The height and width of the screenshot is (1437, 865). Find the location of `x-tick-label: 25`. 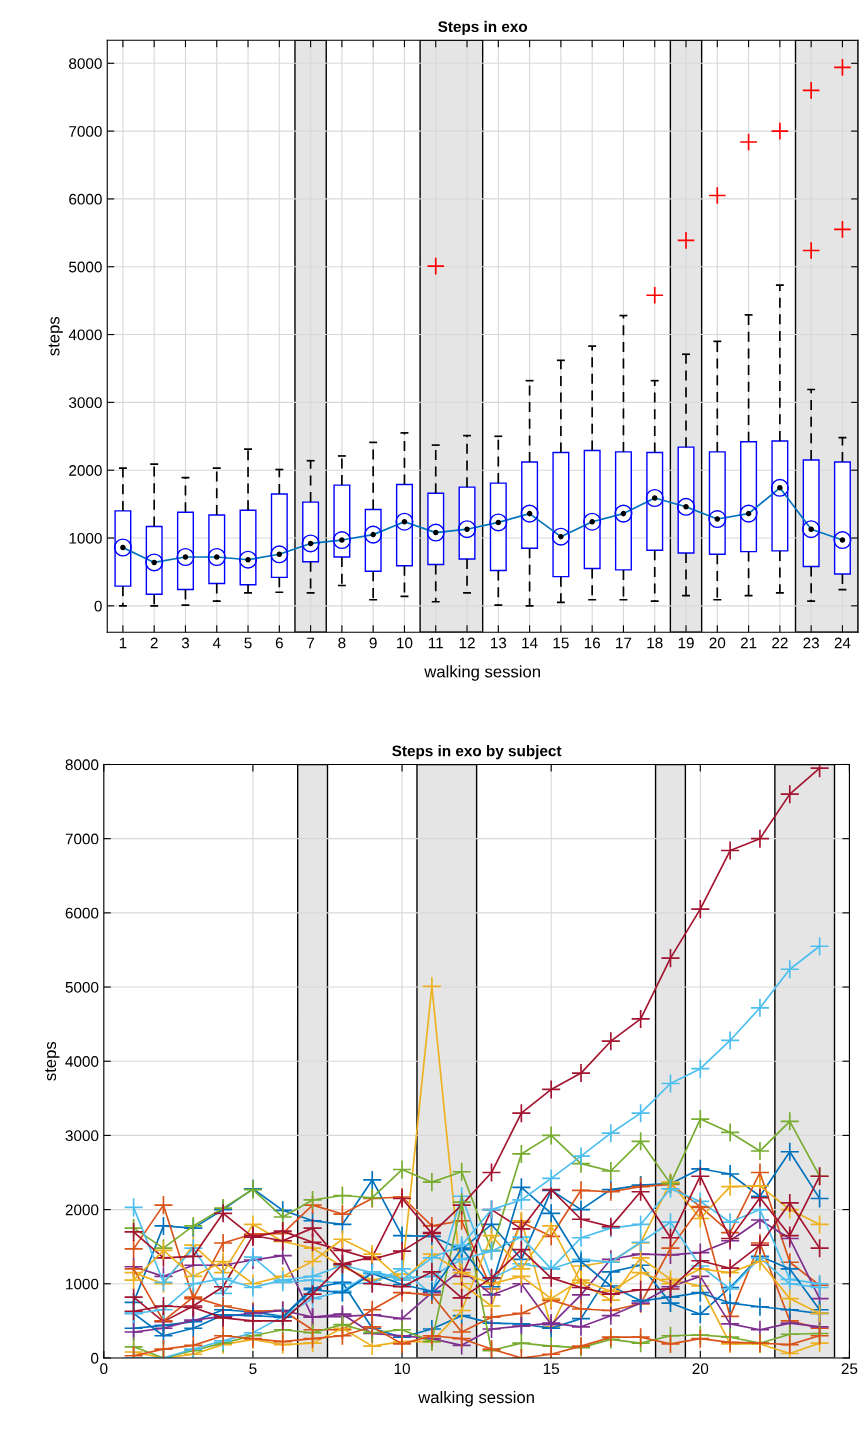

x-tick-label: 25 is located at coordinates (849, 1369).